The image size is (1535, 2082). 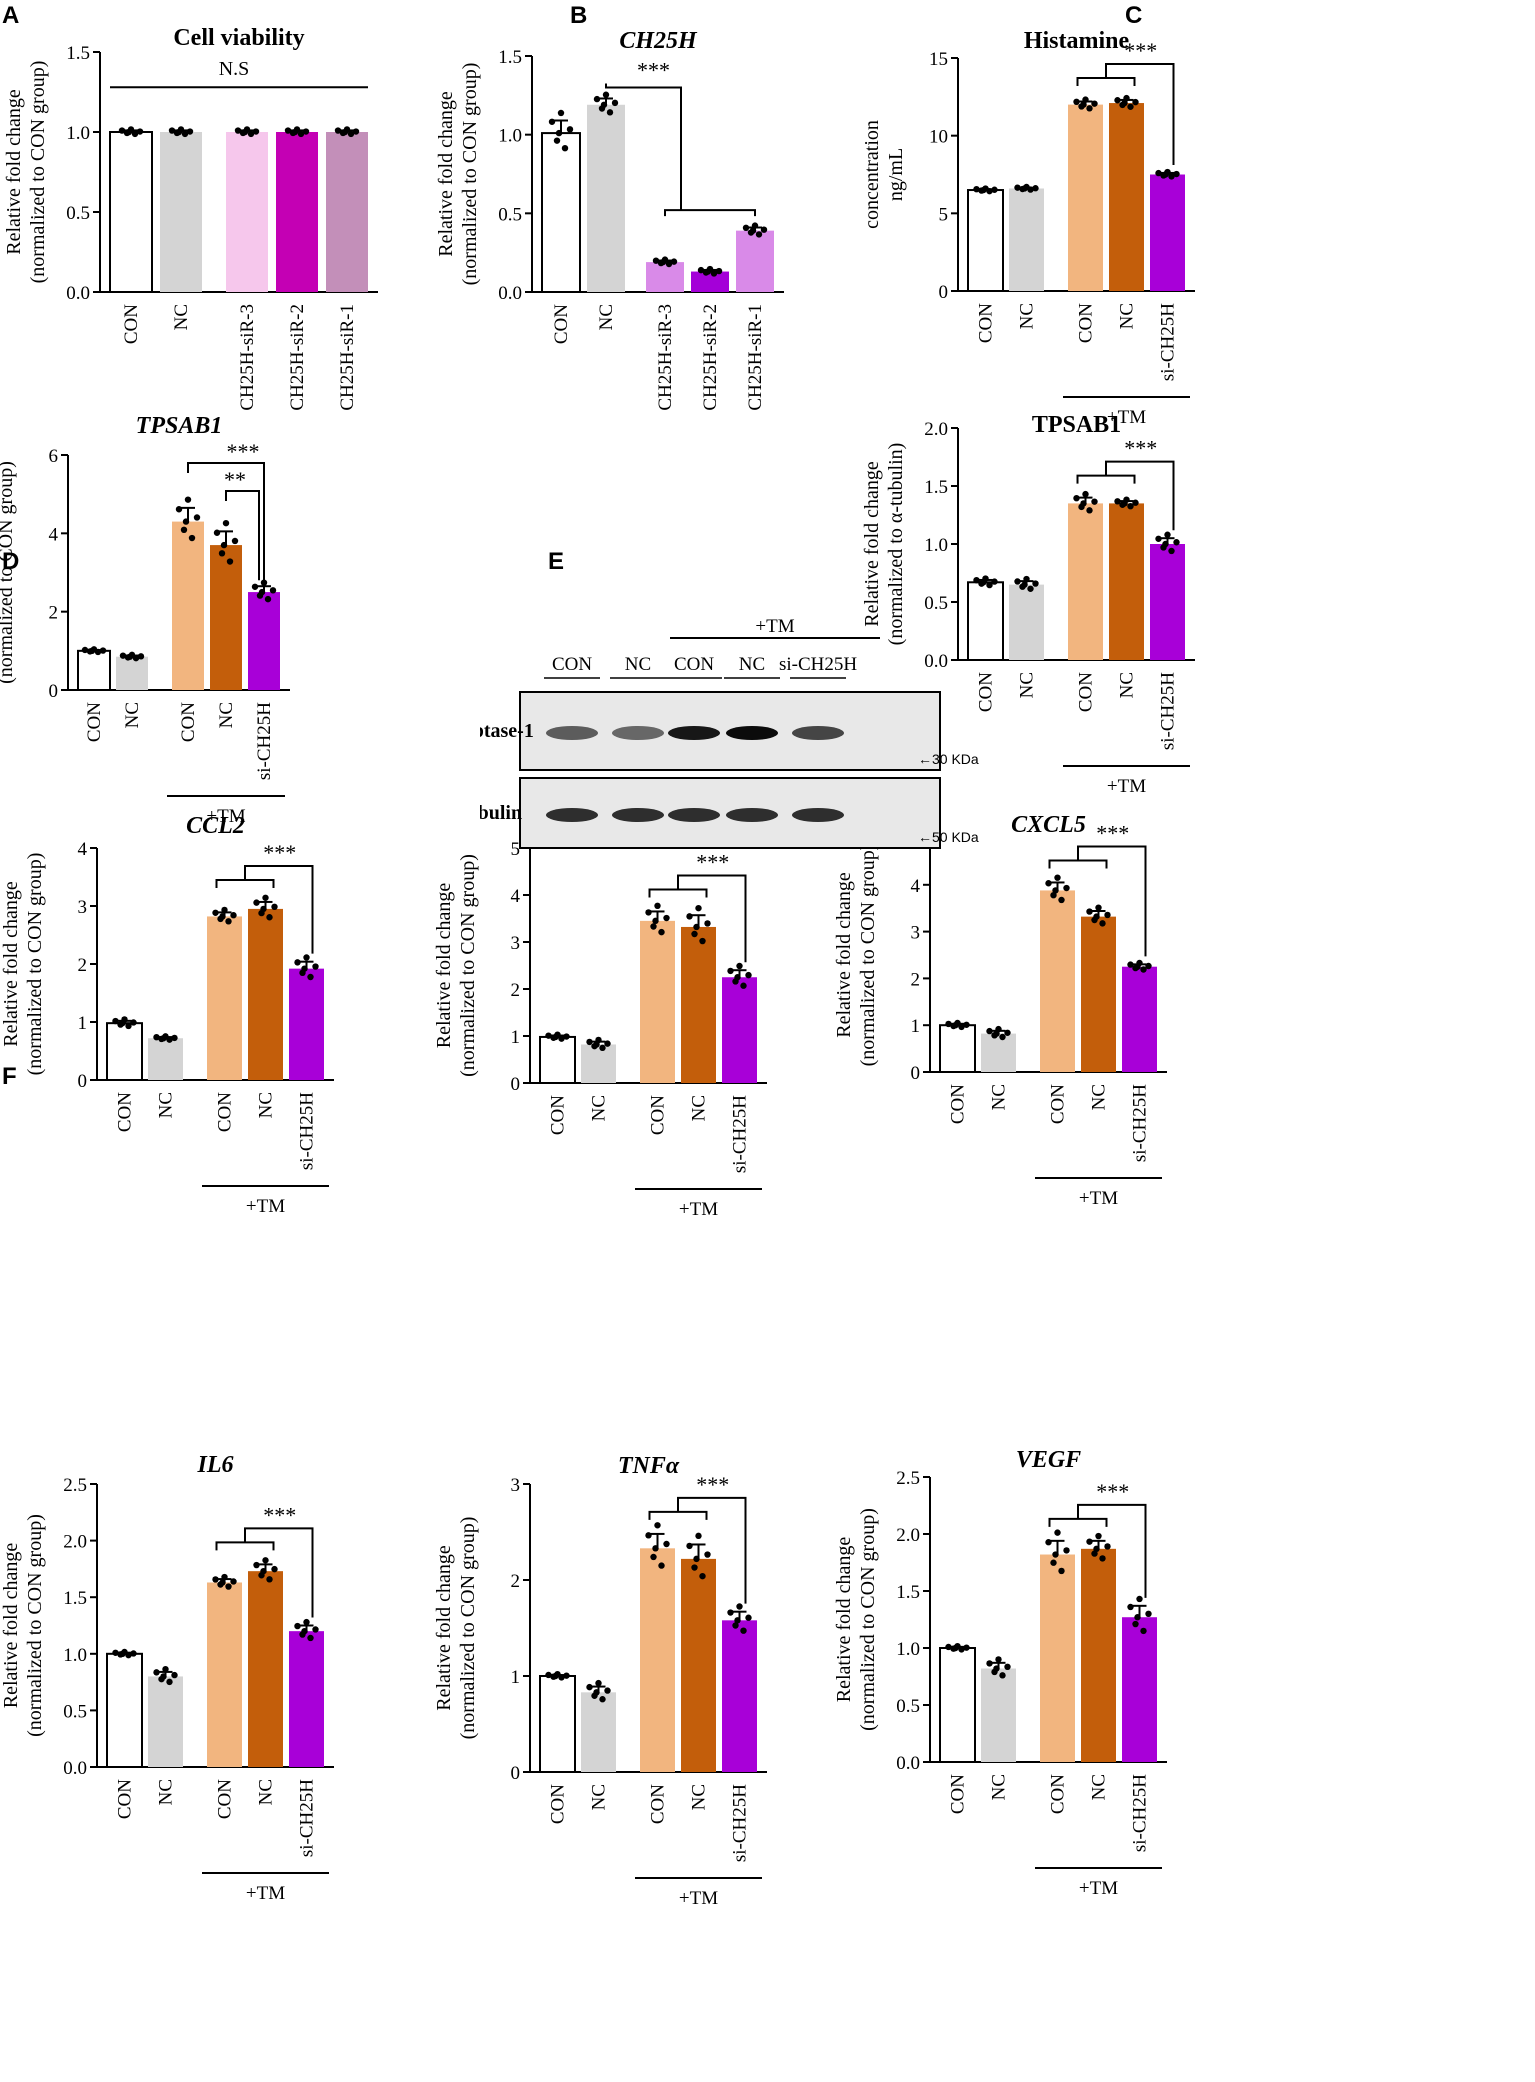 What do you see at coordinates (1077, 41) in the screenshot?
I see `chart-title: Histamine` at bounding box center [1077, 41].